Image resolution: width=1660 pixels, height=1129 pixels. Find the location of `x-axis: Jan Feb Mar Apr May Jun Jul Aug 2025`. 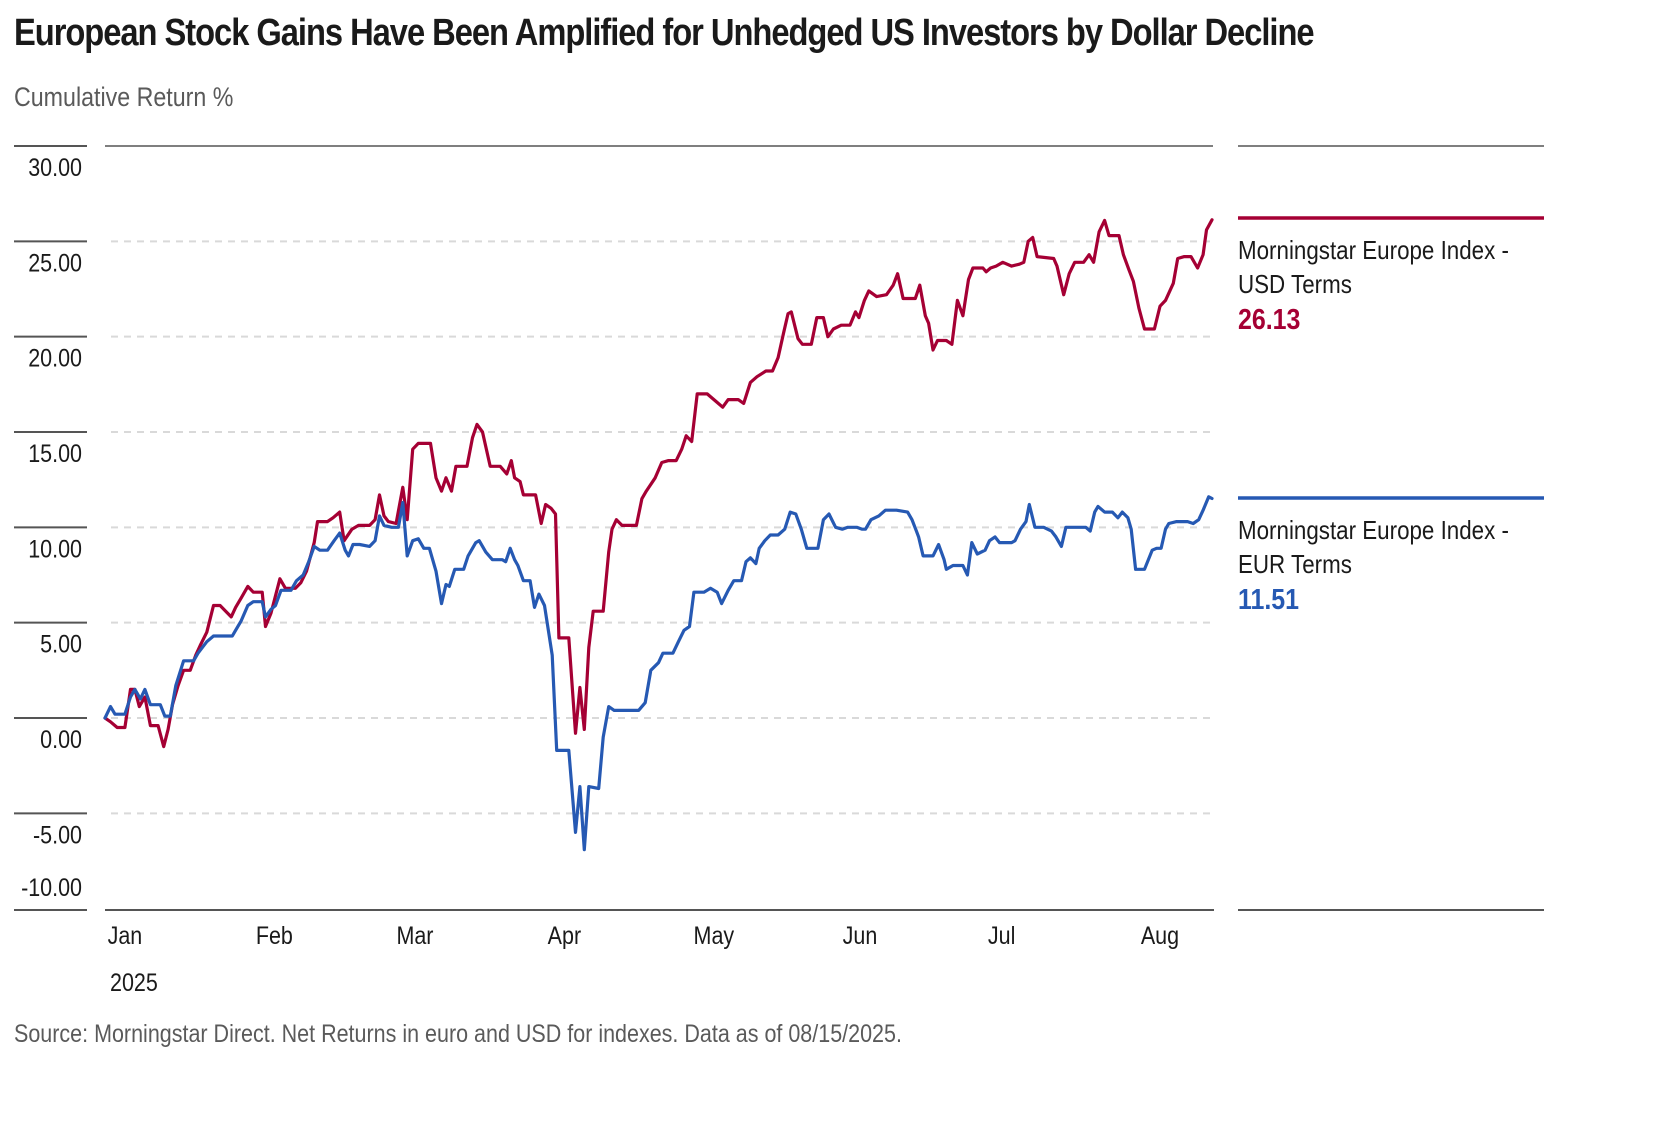

x-axis: Jan Feb Mar Apr May Jun Jul Aug 2025 is located at coordinates (659, 952).